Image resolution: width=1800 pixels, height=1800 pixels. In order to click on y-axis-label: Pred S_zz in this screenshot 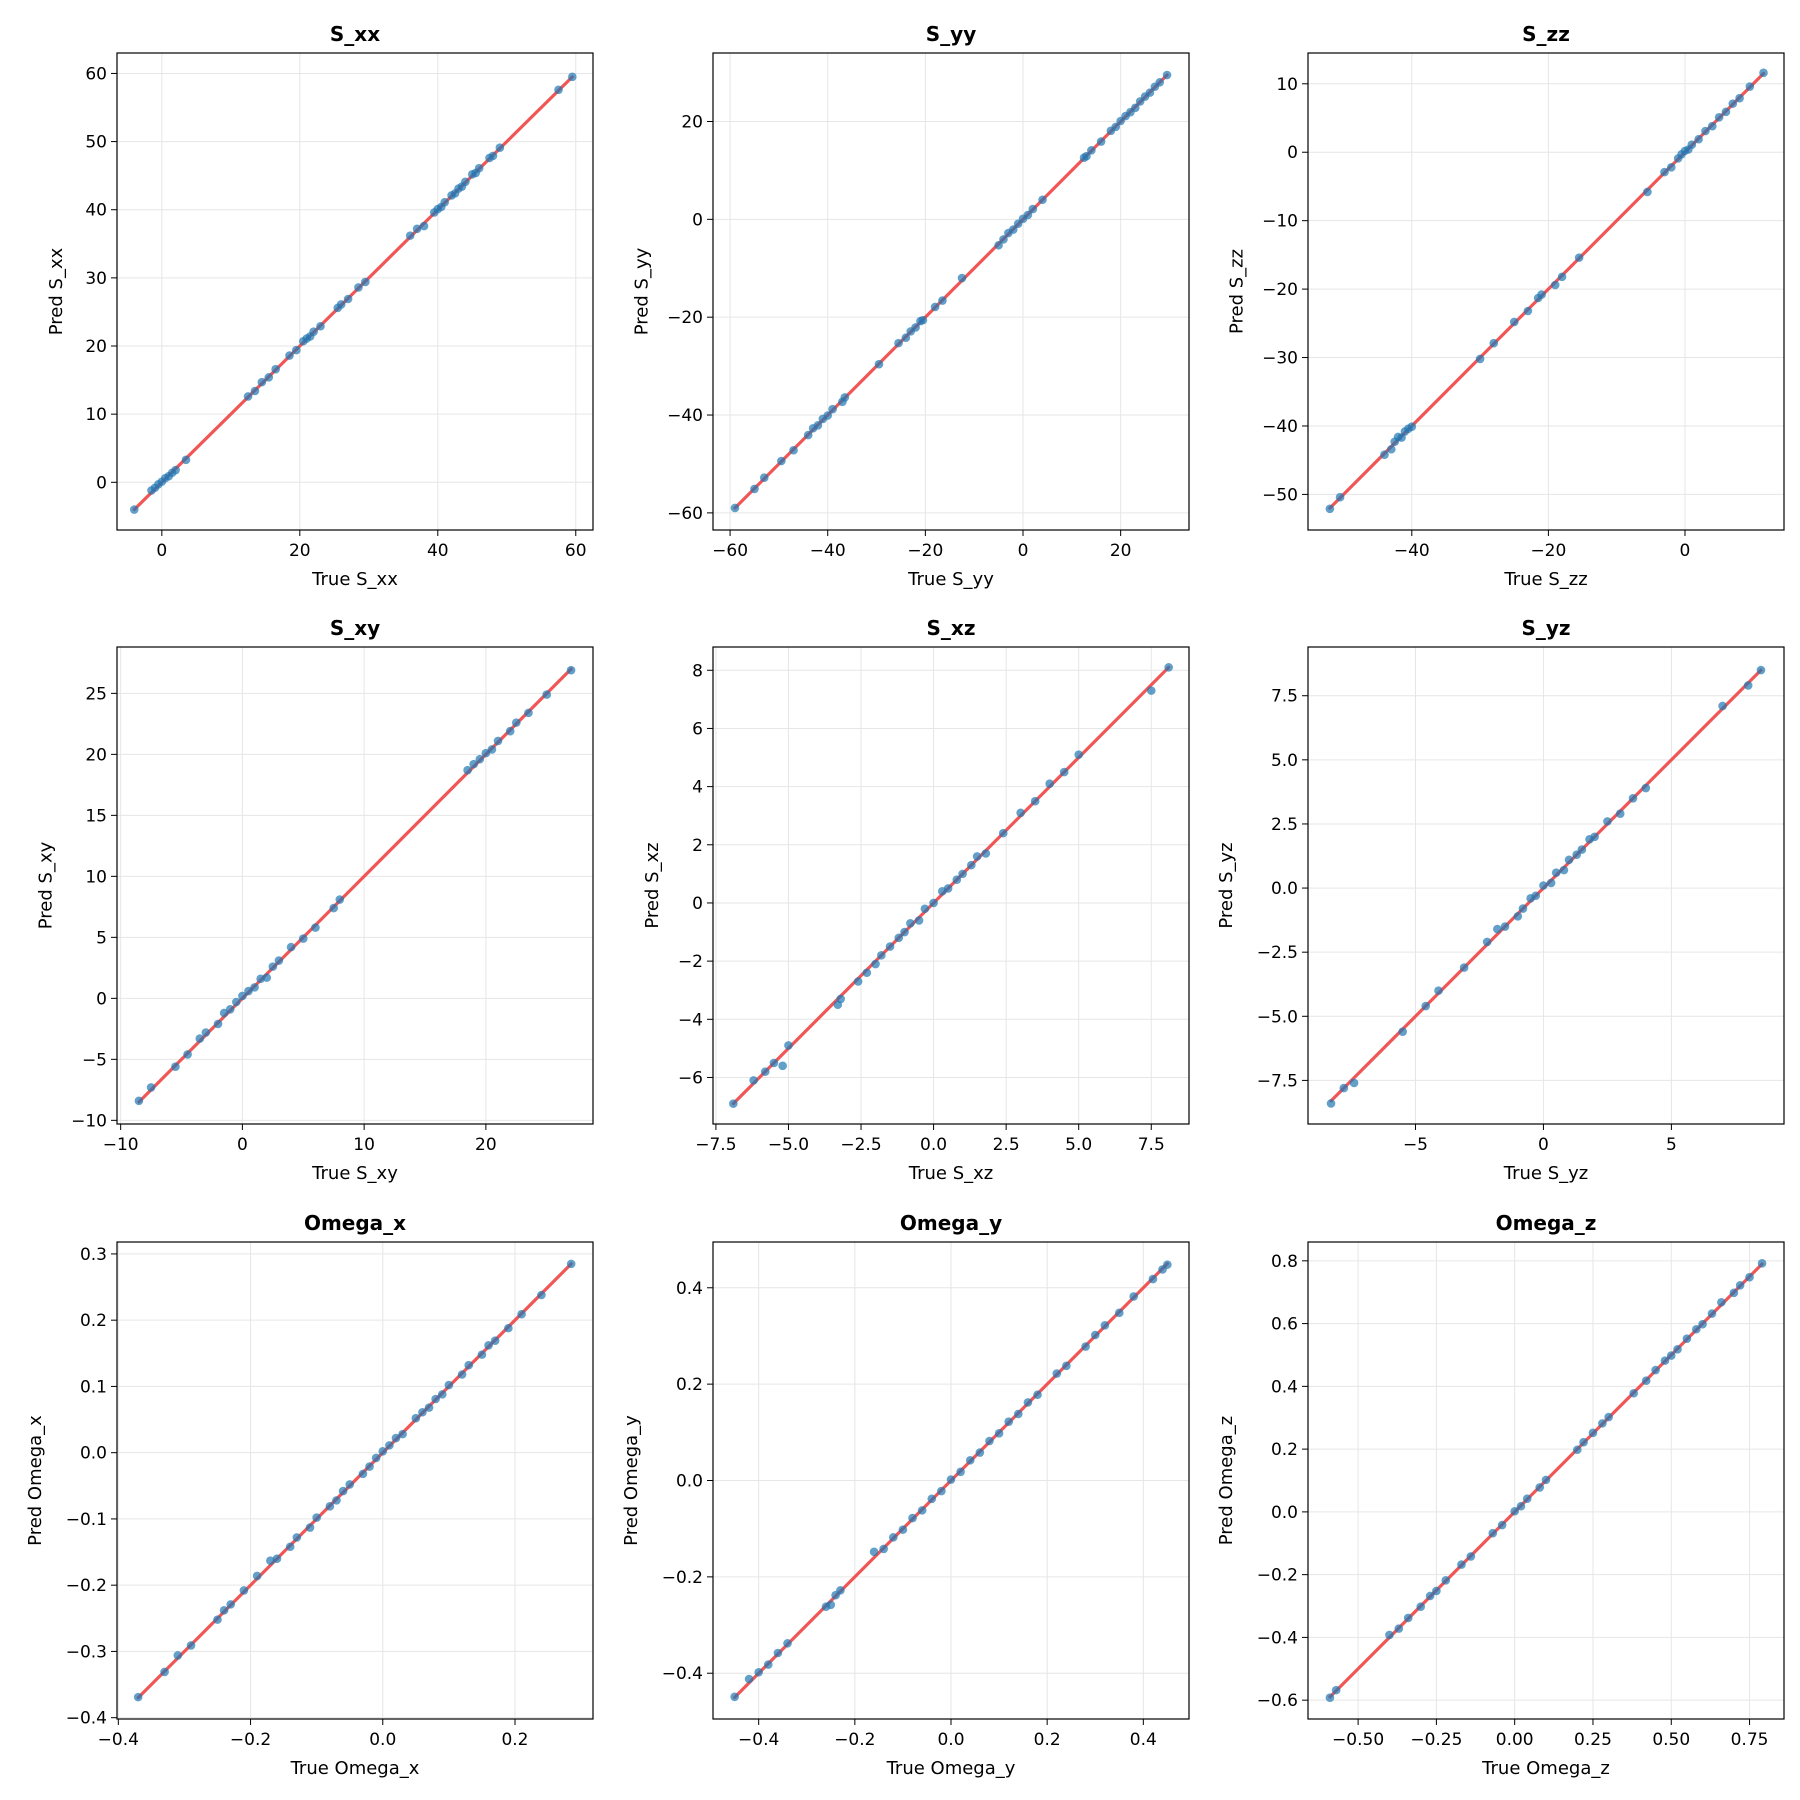, I will do `click(1237, 291)`.